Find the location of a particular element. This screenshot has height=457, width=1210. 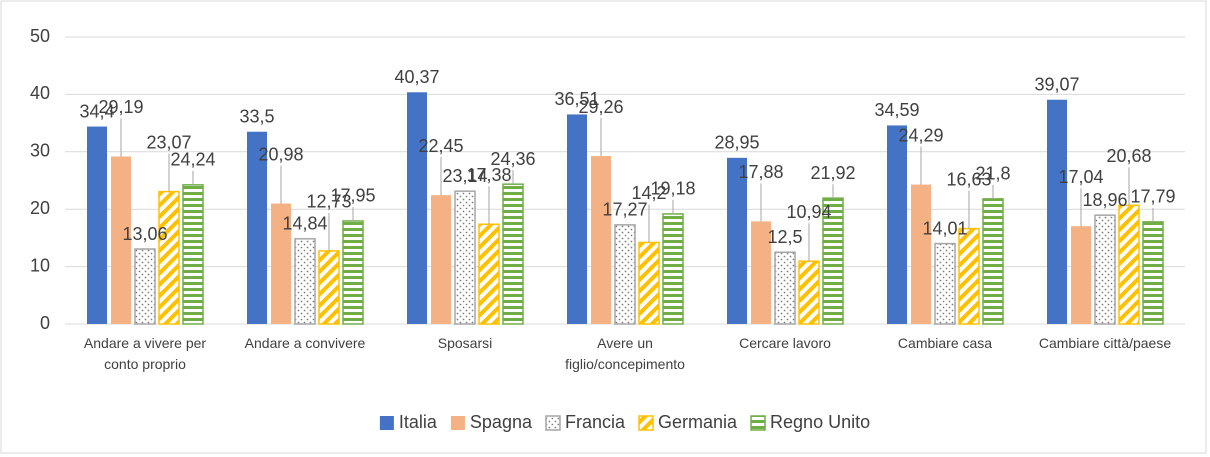

data-label: 29,26 is located at coordinates (600, 107).